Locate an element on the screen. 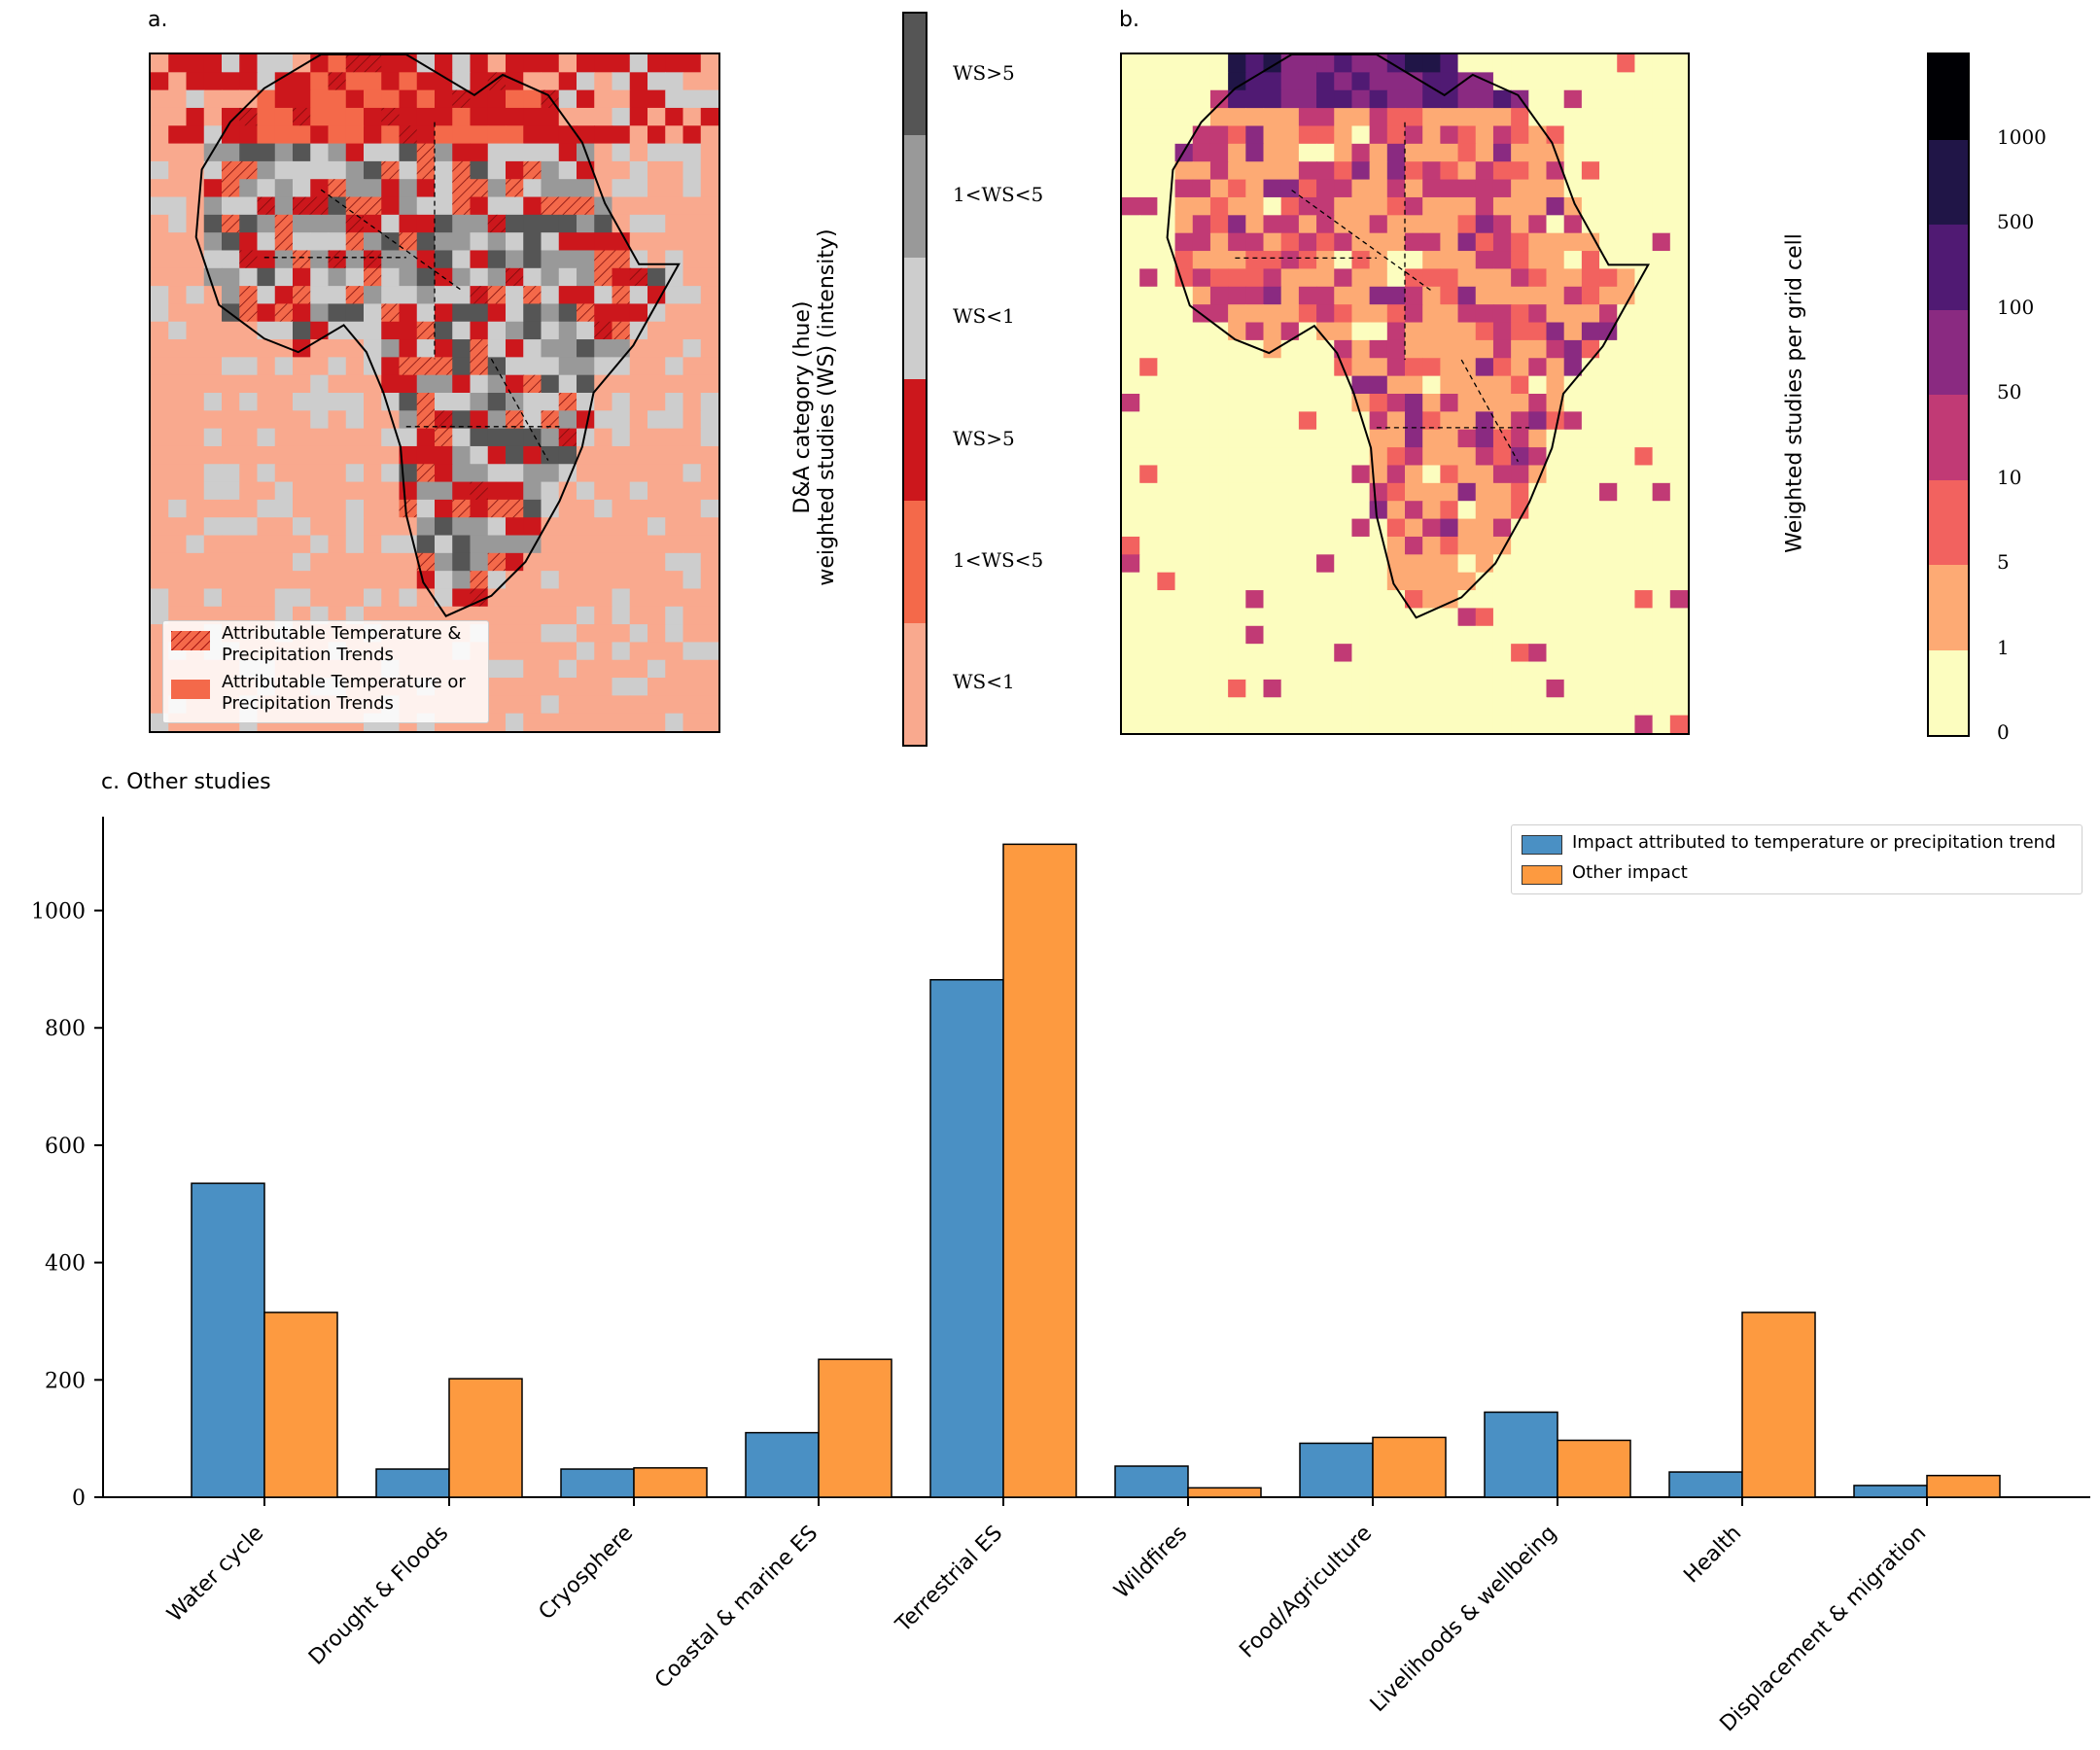 The width and height of the screenshot is (2100, 1750). colorbar-b-segment is located at coordinates (1948, 692).